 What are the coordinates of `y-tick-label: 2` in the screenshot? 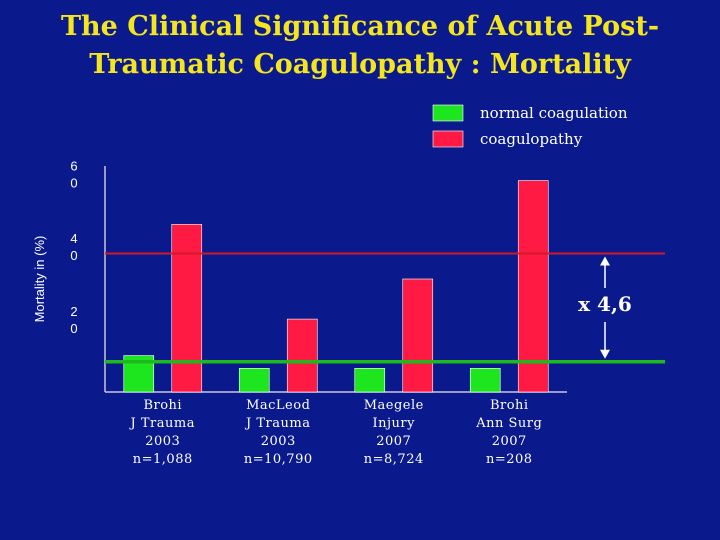 It's located at (73, 311).